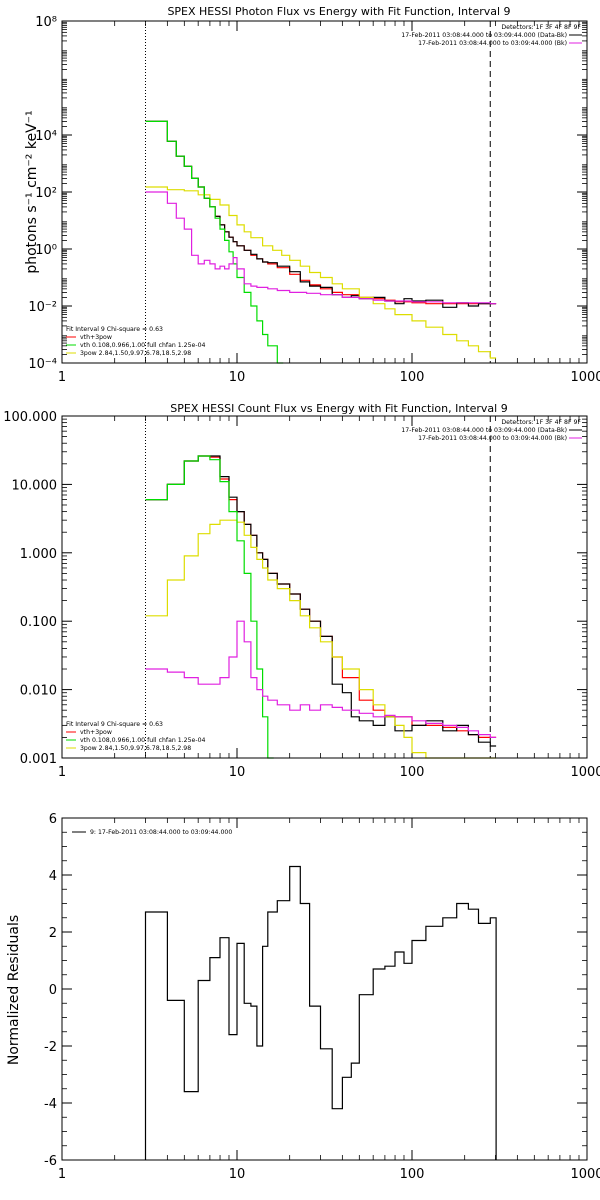  I want to click on y-tick-label: 10⁻⁴, so click(42, 364).